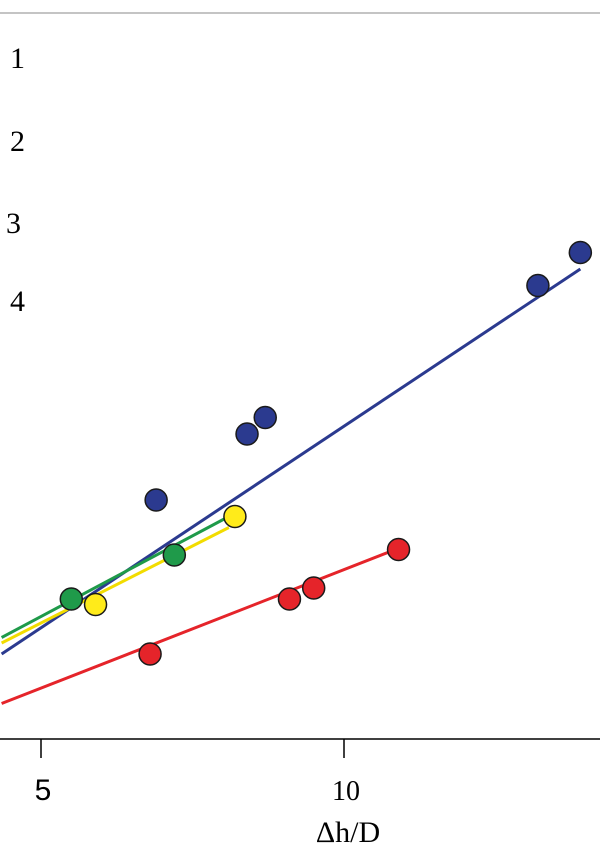 Image resolution: width=600 pixels, height=845 pixels. What do you see at coordinates (13, 223) in the screenshot?
I see `legend-label-series-3: 3` at bounding box center [13, 223].